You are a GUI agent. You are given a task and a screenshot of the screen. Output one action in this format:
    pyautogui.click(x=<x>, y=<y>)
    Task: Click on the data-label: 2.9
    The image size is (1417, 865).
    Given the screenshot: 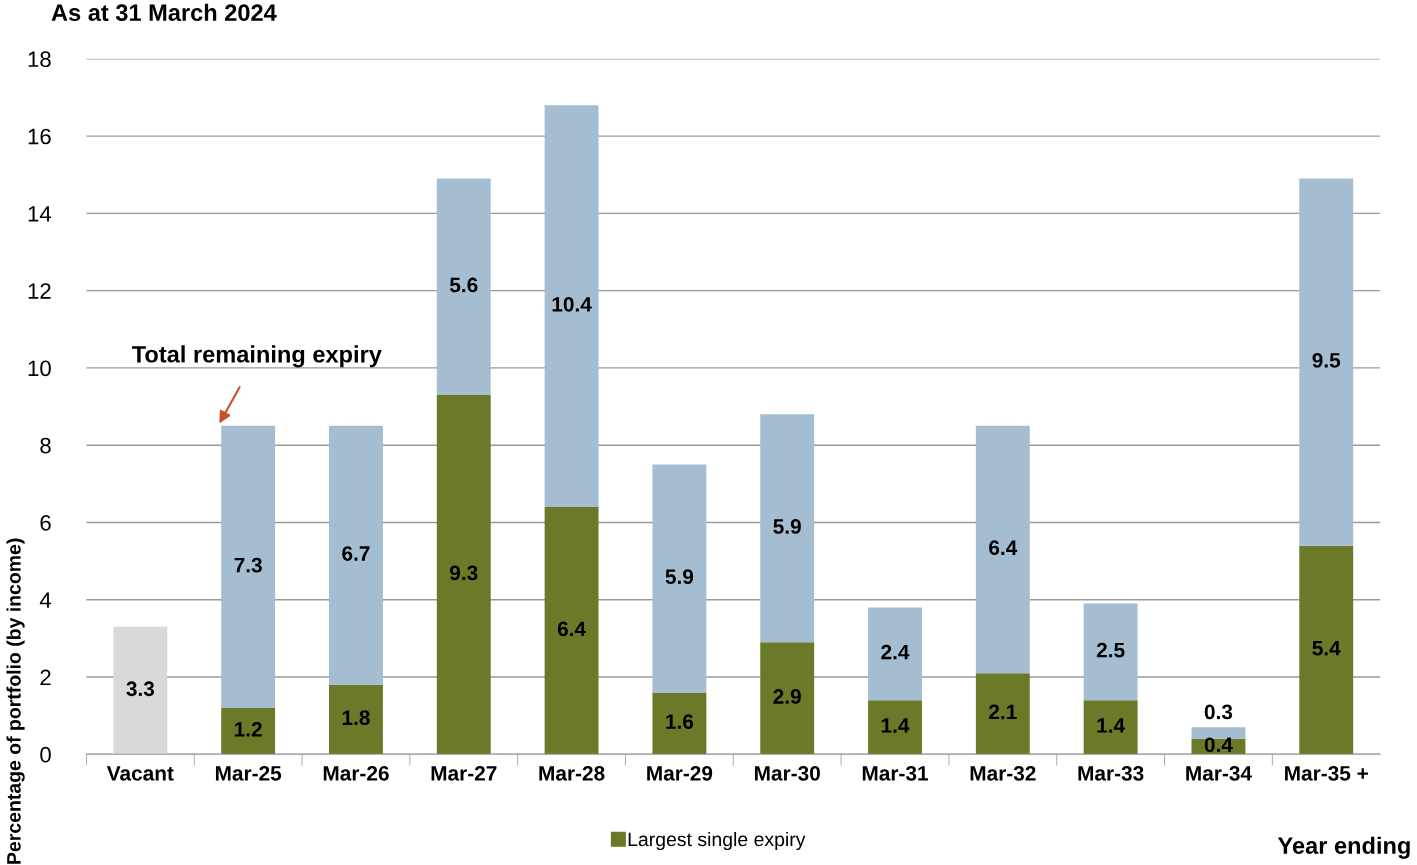 What is the action you would take?
    pyautogui.click(x=787, y=696)
    